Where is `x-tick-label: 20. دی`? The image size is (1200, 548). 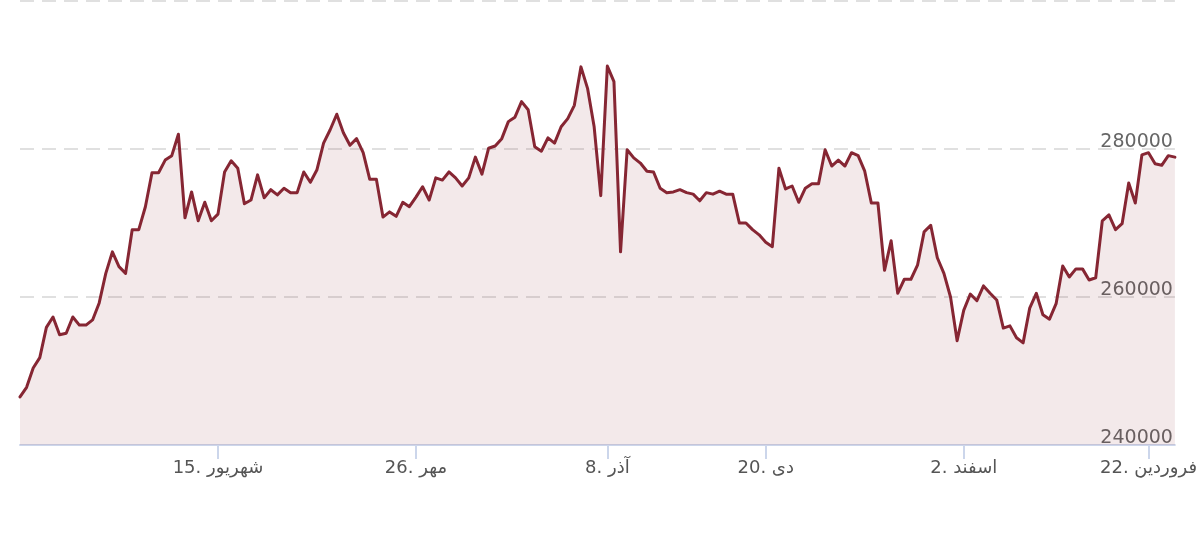
x-tick-label: 20. دی is located at coordinates (765, 466).